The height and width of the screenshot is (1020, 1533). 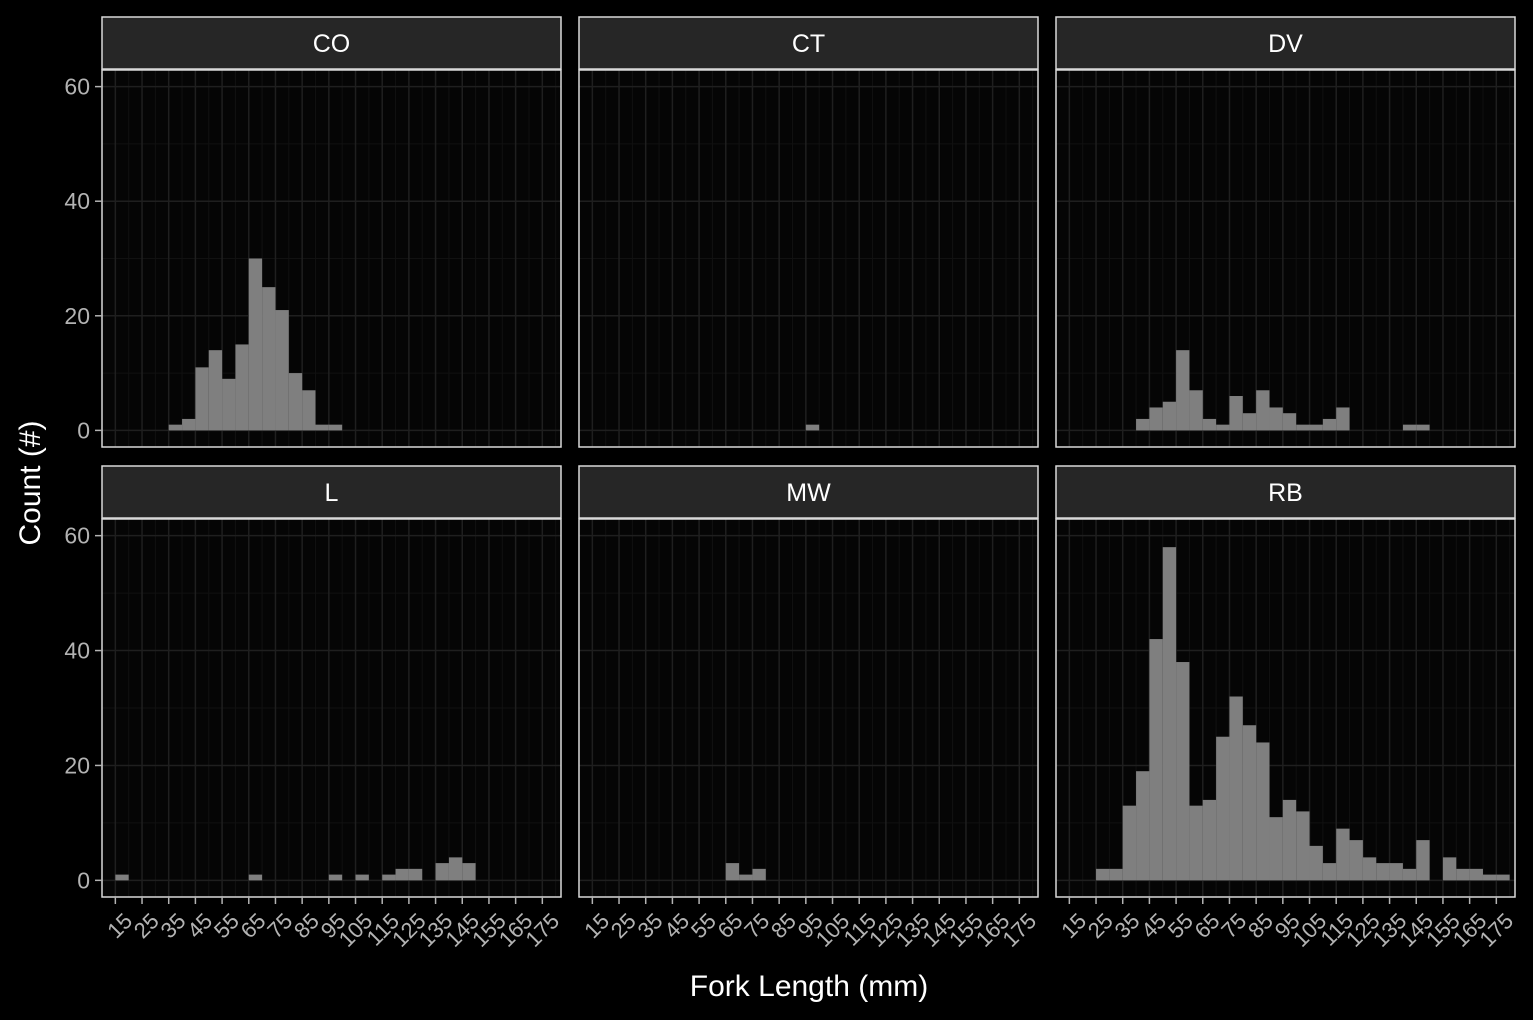 I want to click on facet-panel-dv: DV, so click(x=1285, y=232).